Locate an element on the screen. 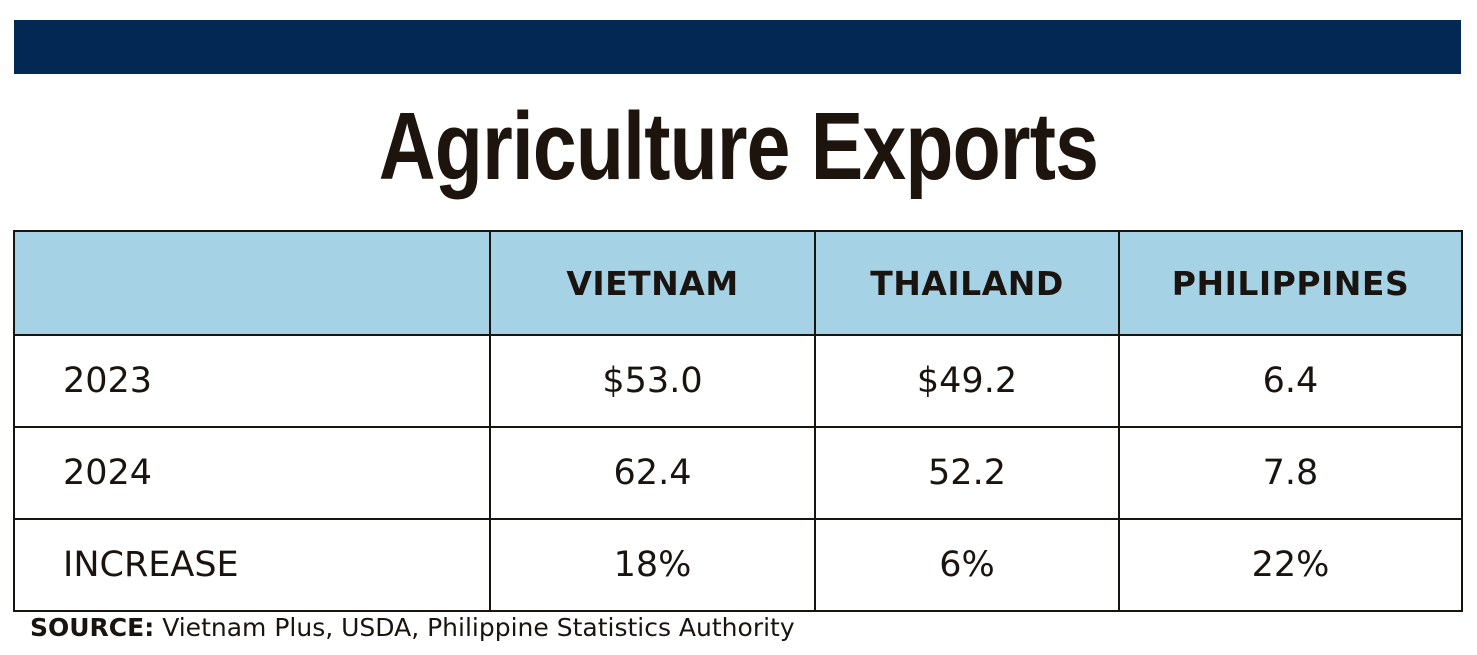 This screenshot has width=1477, height=655. header-cell-thailand: THAILAND is located at coordinates (967, 283).